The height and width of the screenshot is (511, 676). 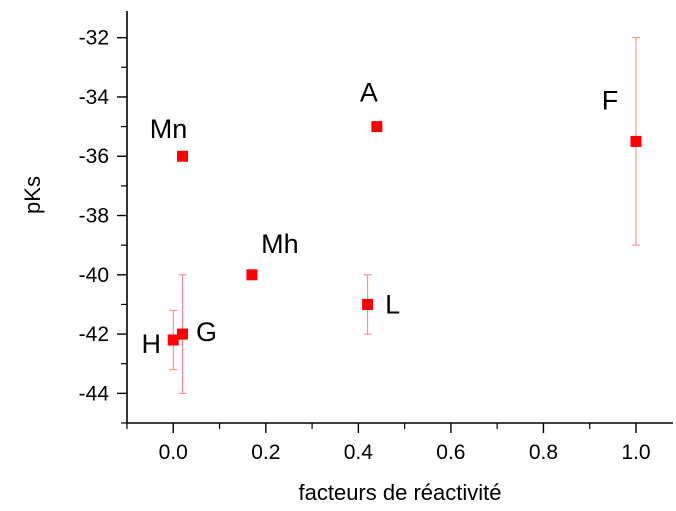 I want to click on y-tick-label: -34, so click(x=94, y=97).